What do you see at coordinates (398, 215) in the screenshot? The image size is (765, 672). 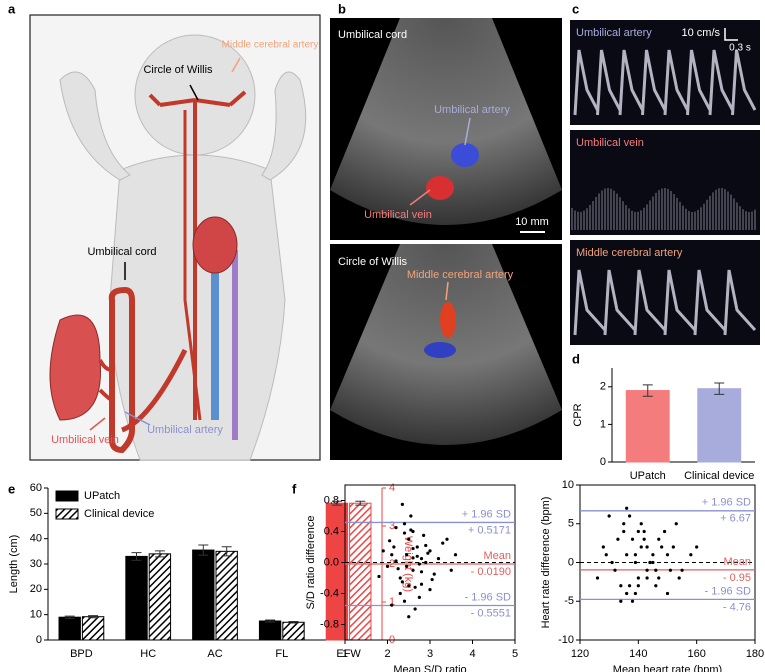 I see `image-label: Umbilical vein` at bounding box center [398, 215].